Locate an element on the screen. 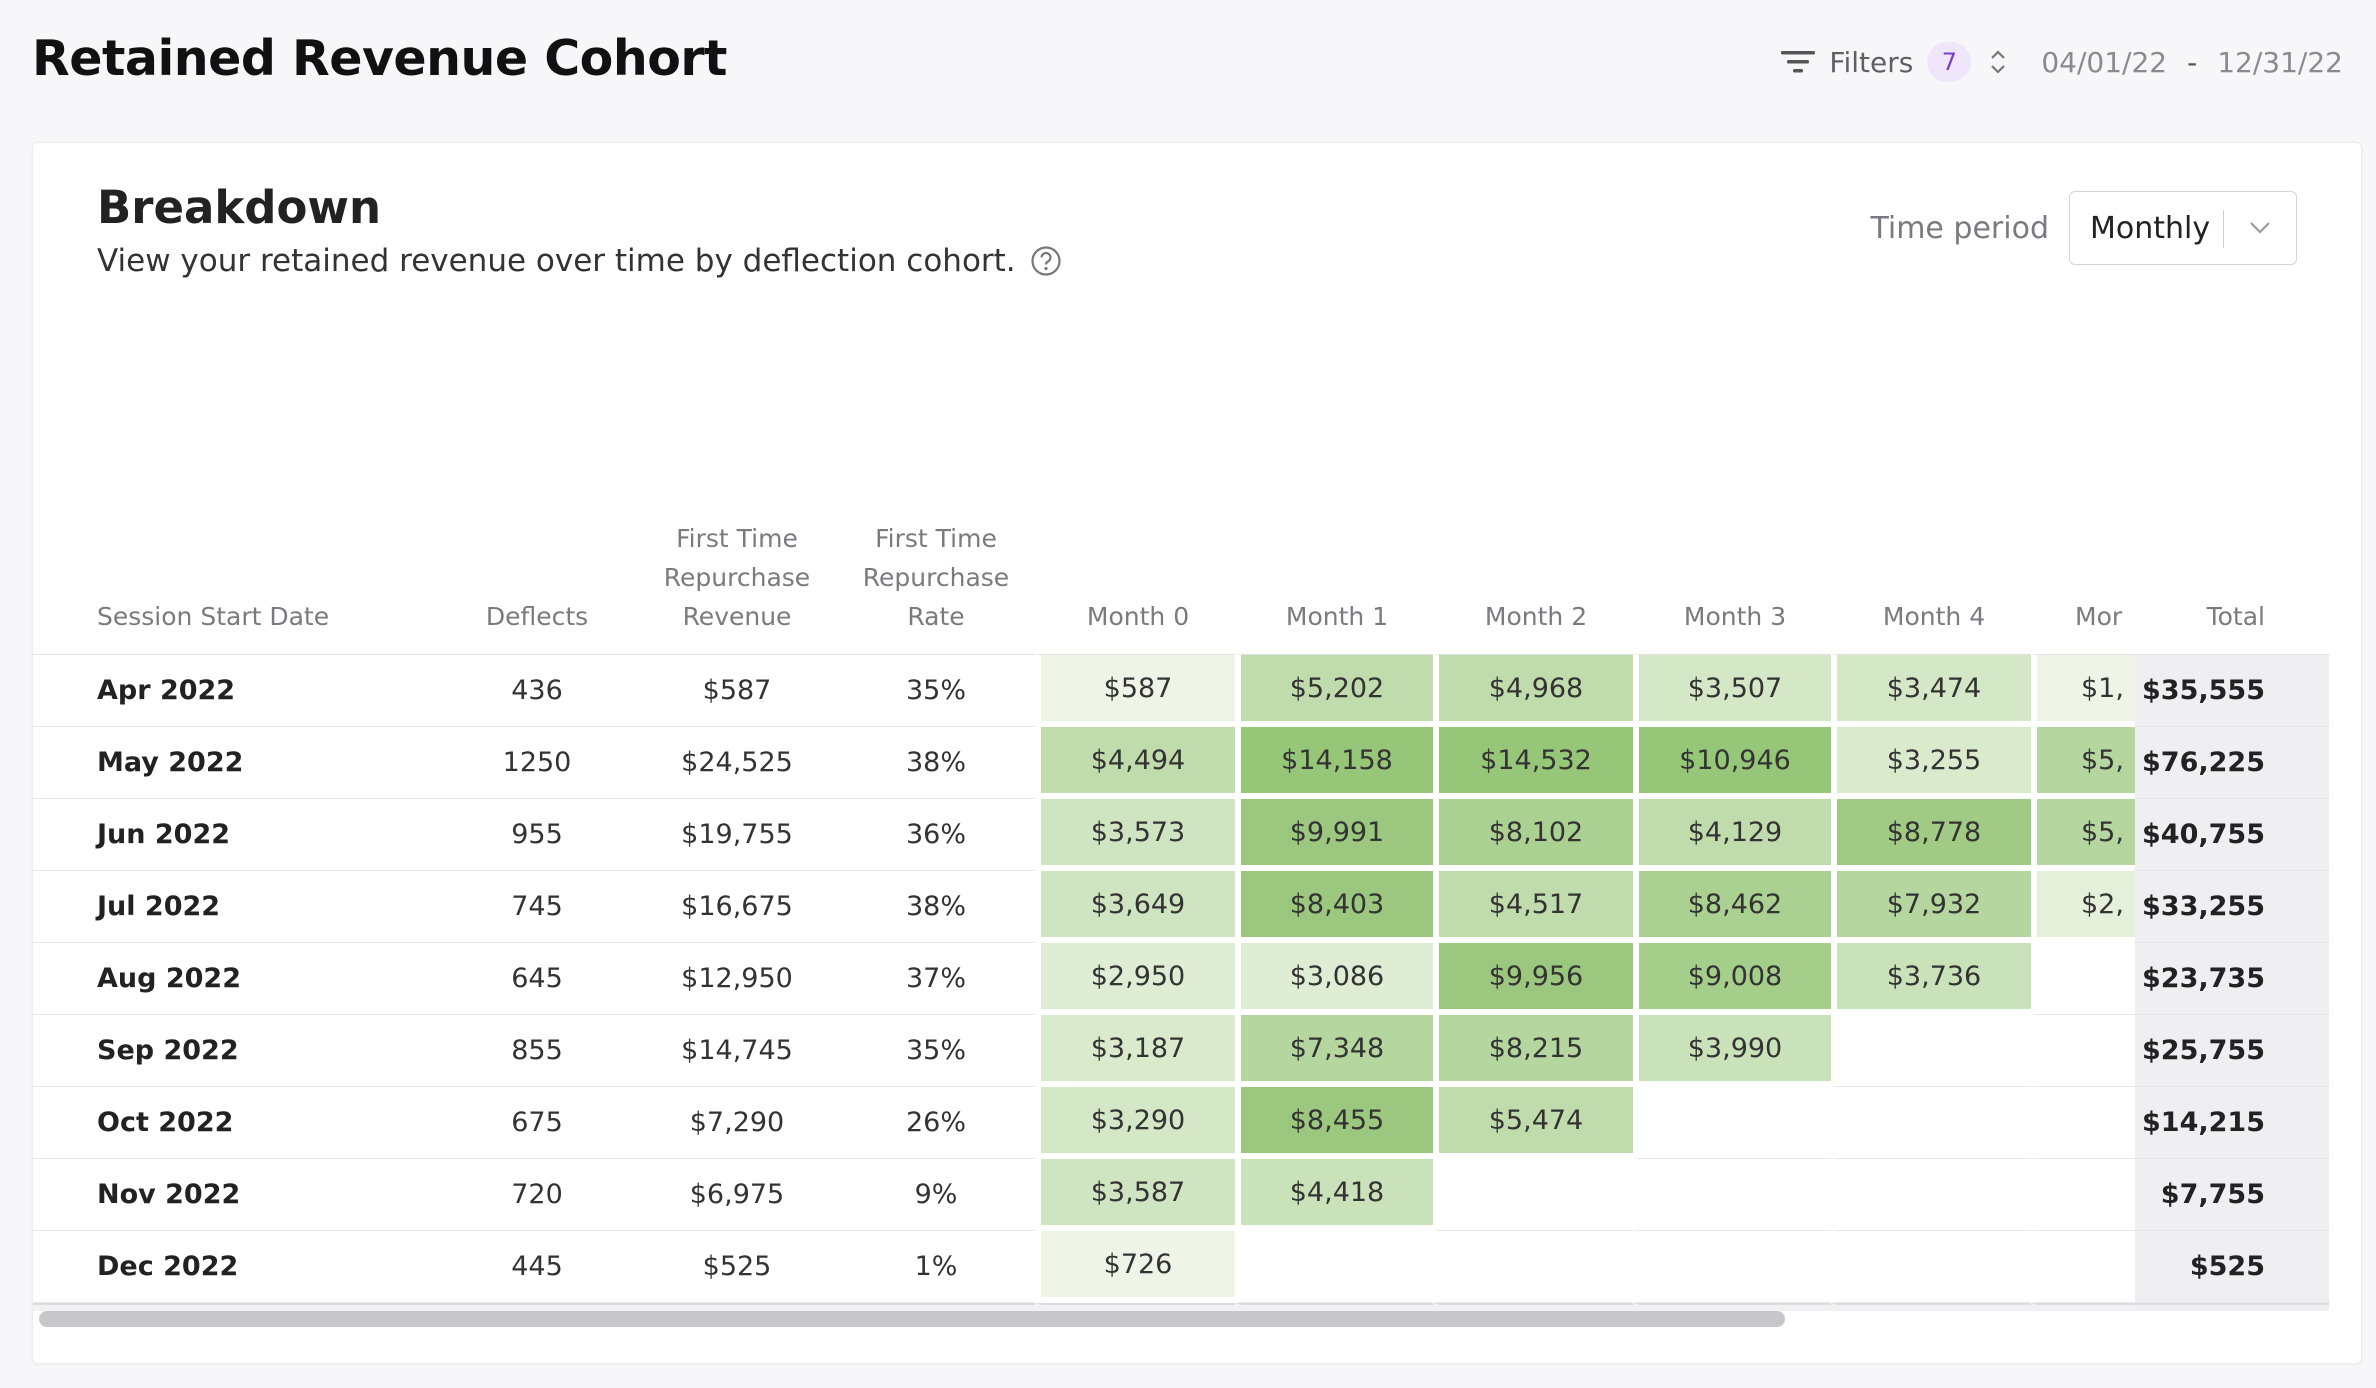 The image size is (2376, 1388). col-header-first-time-repurchase-revenue: First Time Repurchase Revenue is located at coordinates (737, 507).